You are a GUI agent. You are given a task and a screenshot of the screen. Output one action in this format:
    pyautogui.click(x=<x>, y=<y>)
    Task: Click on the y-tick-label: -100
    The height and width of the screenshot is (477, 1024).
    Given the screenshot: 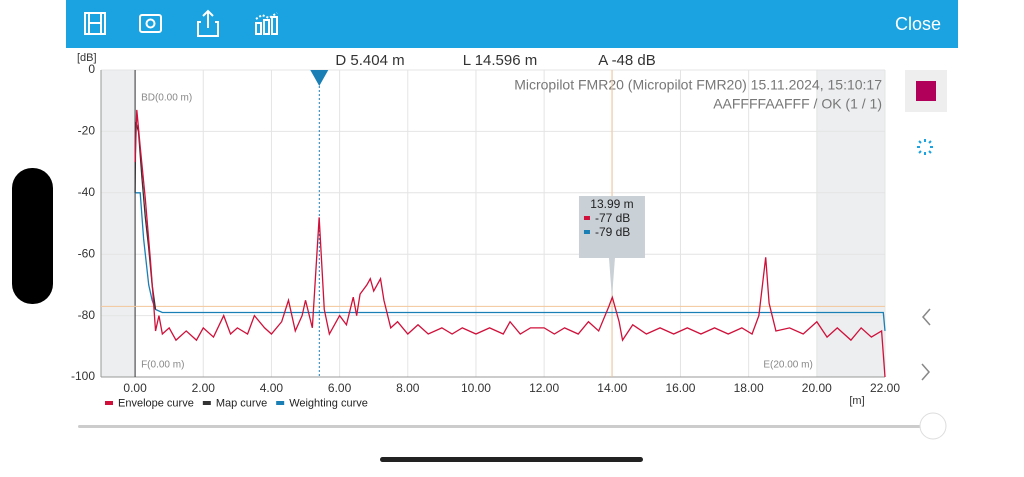 What is the action you would take?
    pyautogui.click(x=83, y=376)
    